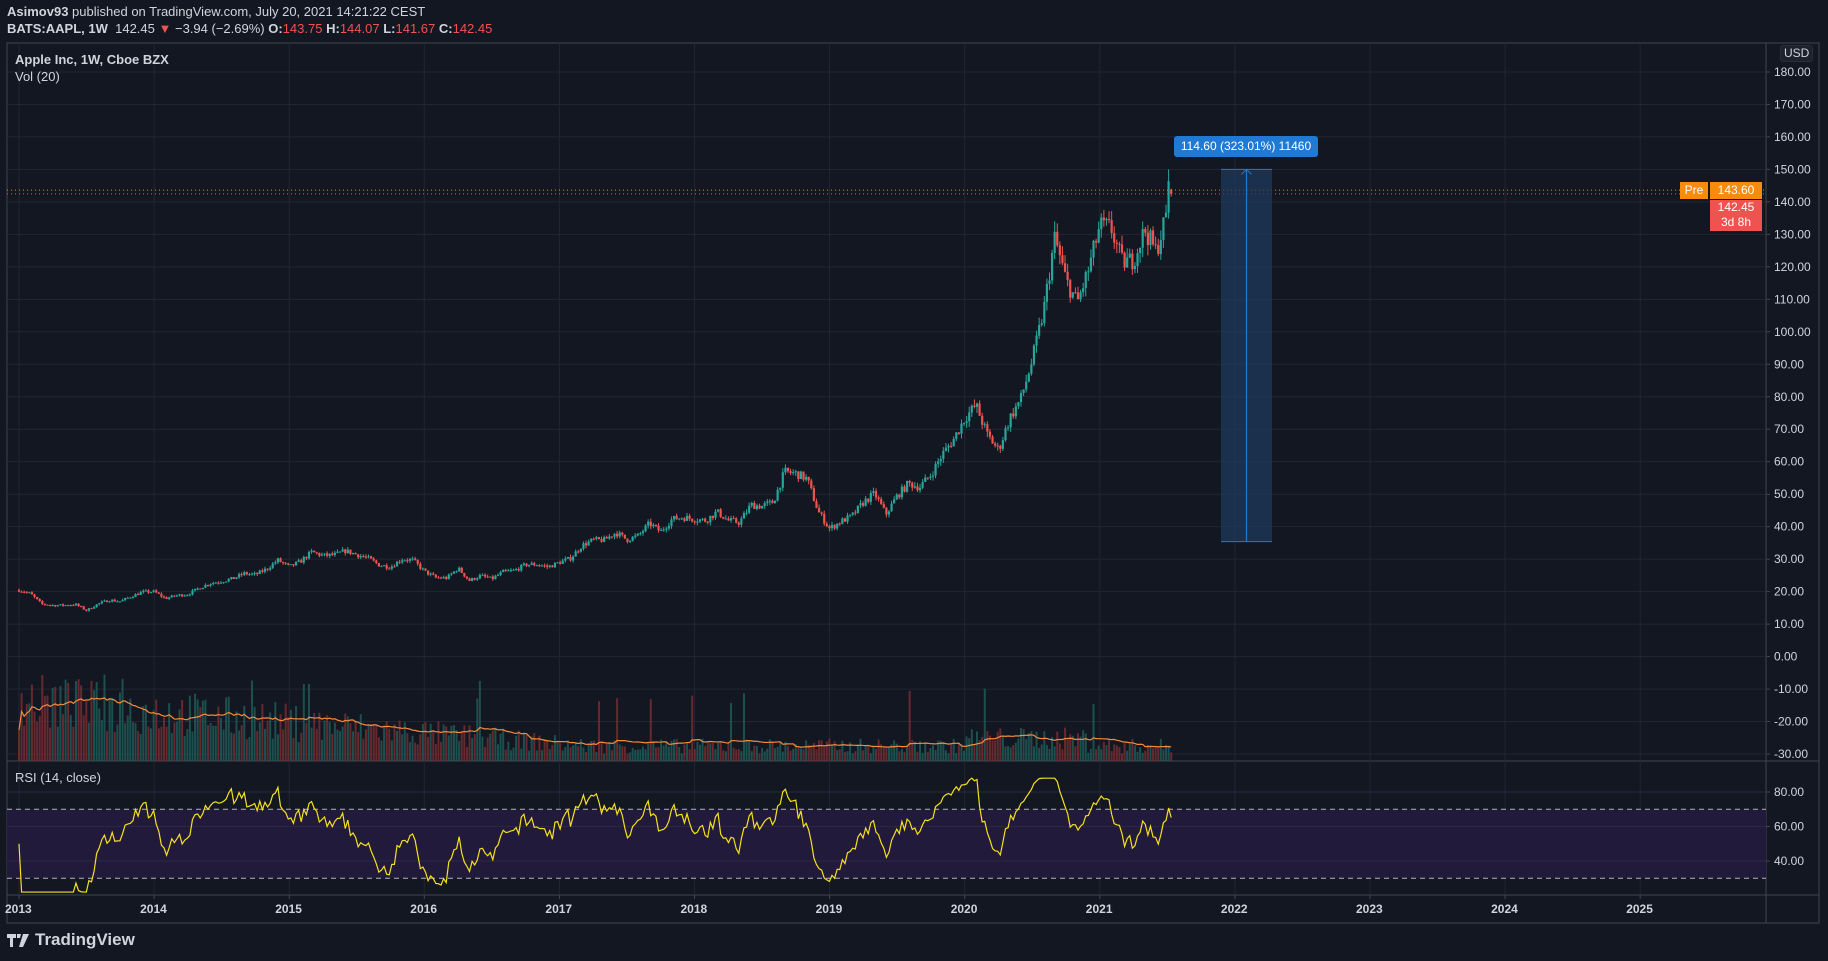 This screenshot has width=1828, height=961. I want to click on price-tick-label: 150.00, so click(1792, 169).